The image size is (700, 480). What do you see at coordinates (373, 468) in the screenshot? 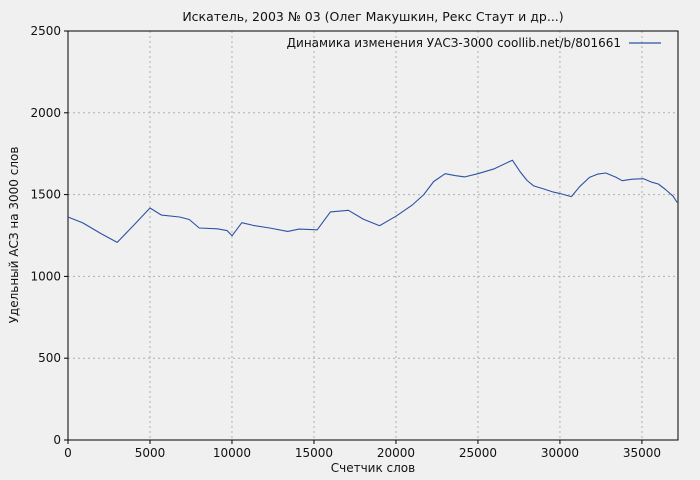
I see `x-axis-label: Счетчик слов` at bounding box center [373, 468].